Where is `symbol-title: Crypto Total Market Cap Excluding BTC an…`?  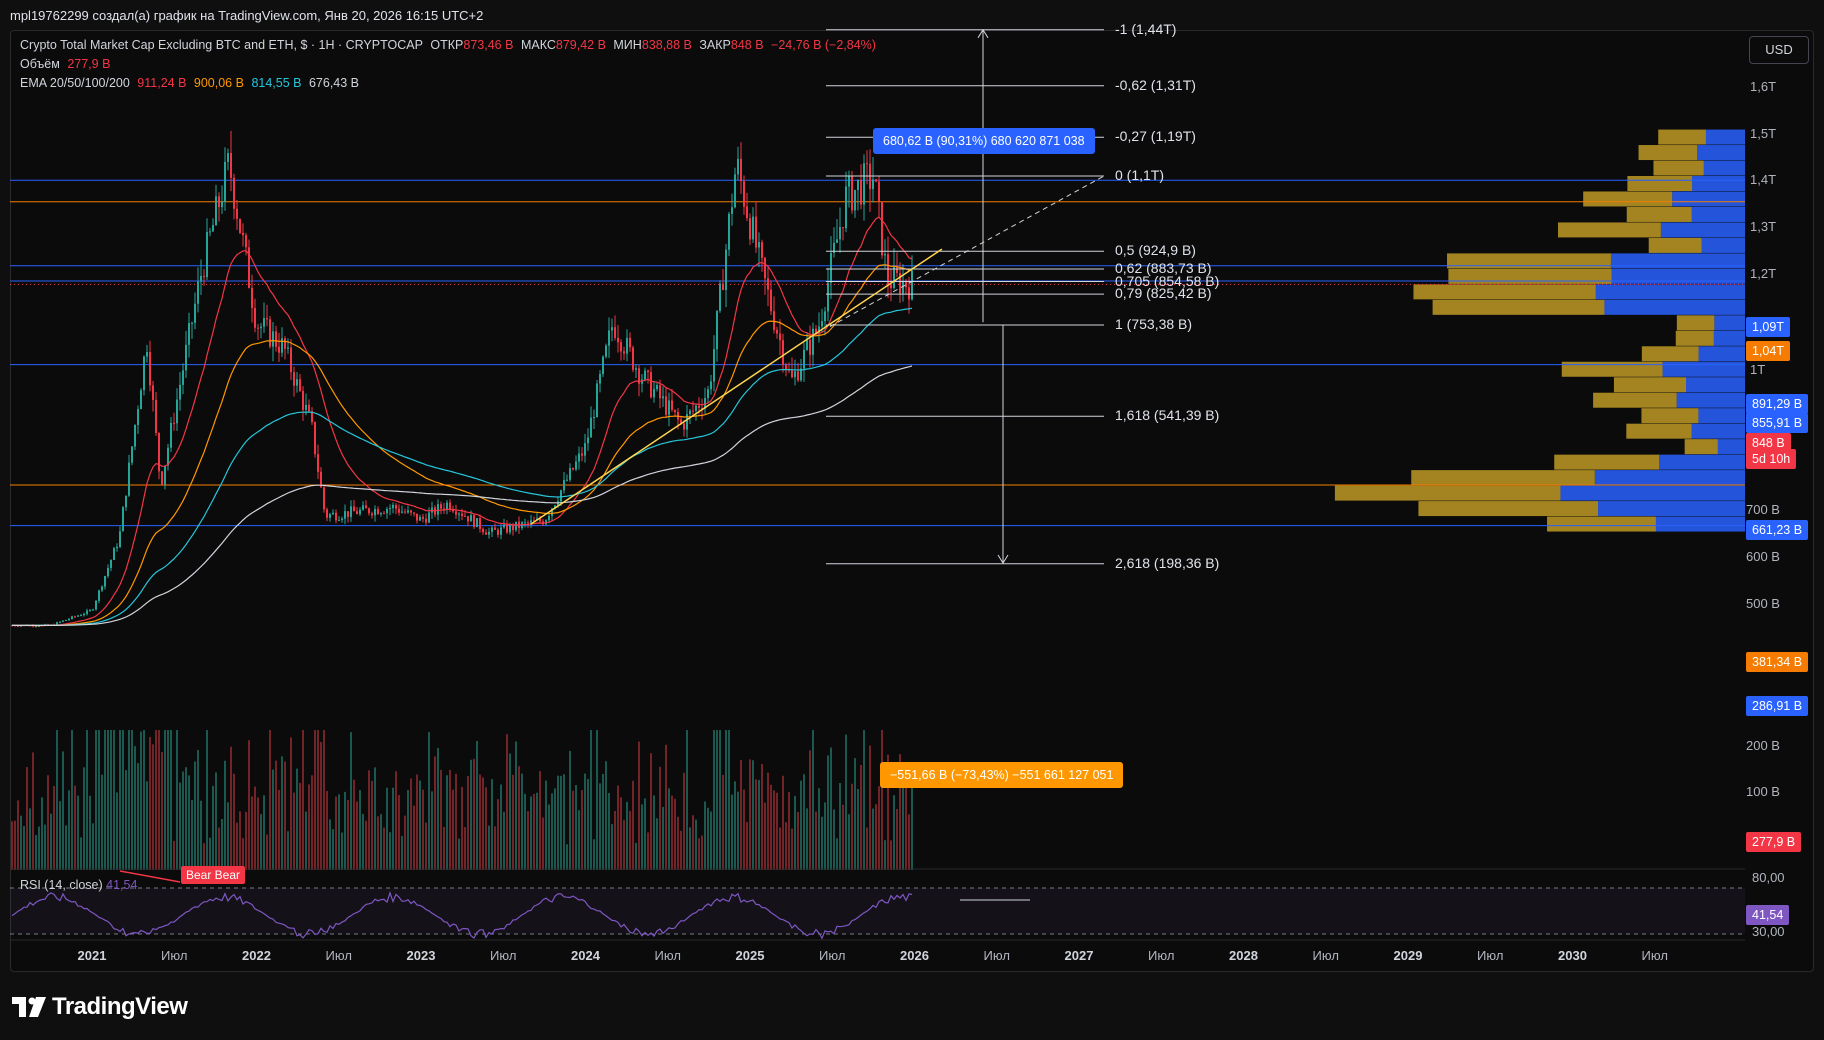
symbol-title: Crypto Total Market Cap Excluding BTC an… is located at coordinates (221, 45).